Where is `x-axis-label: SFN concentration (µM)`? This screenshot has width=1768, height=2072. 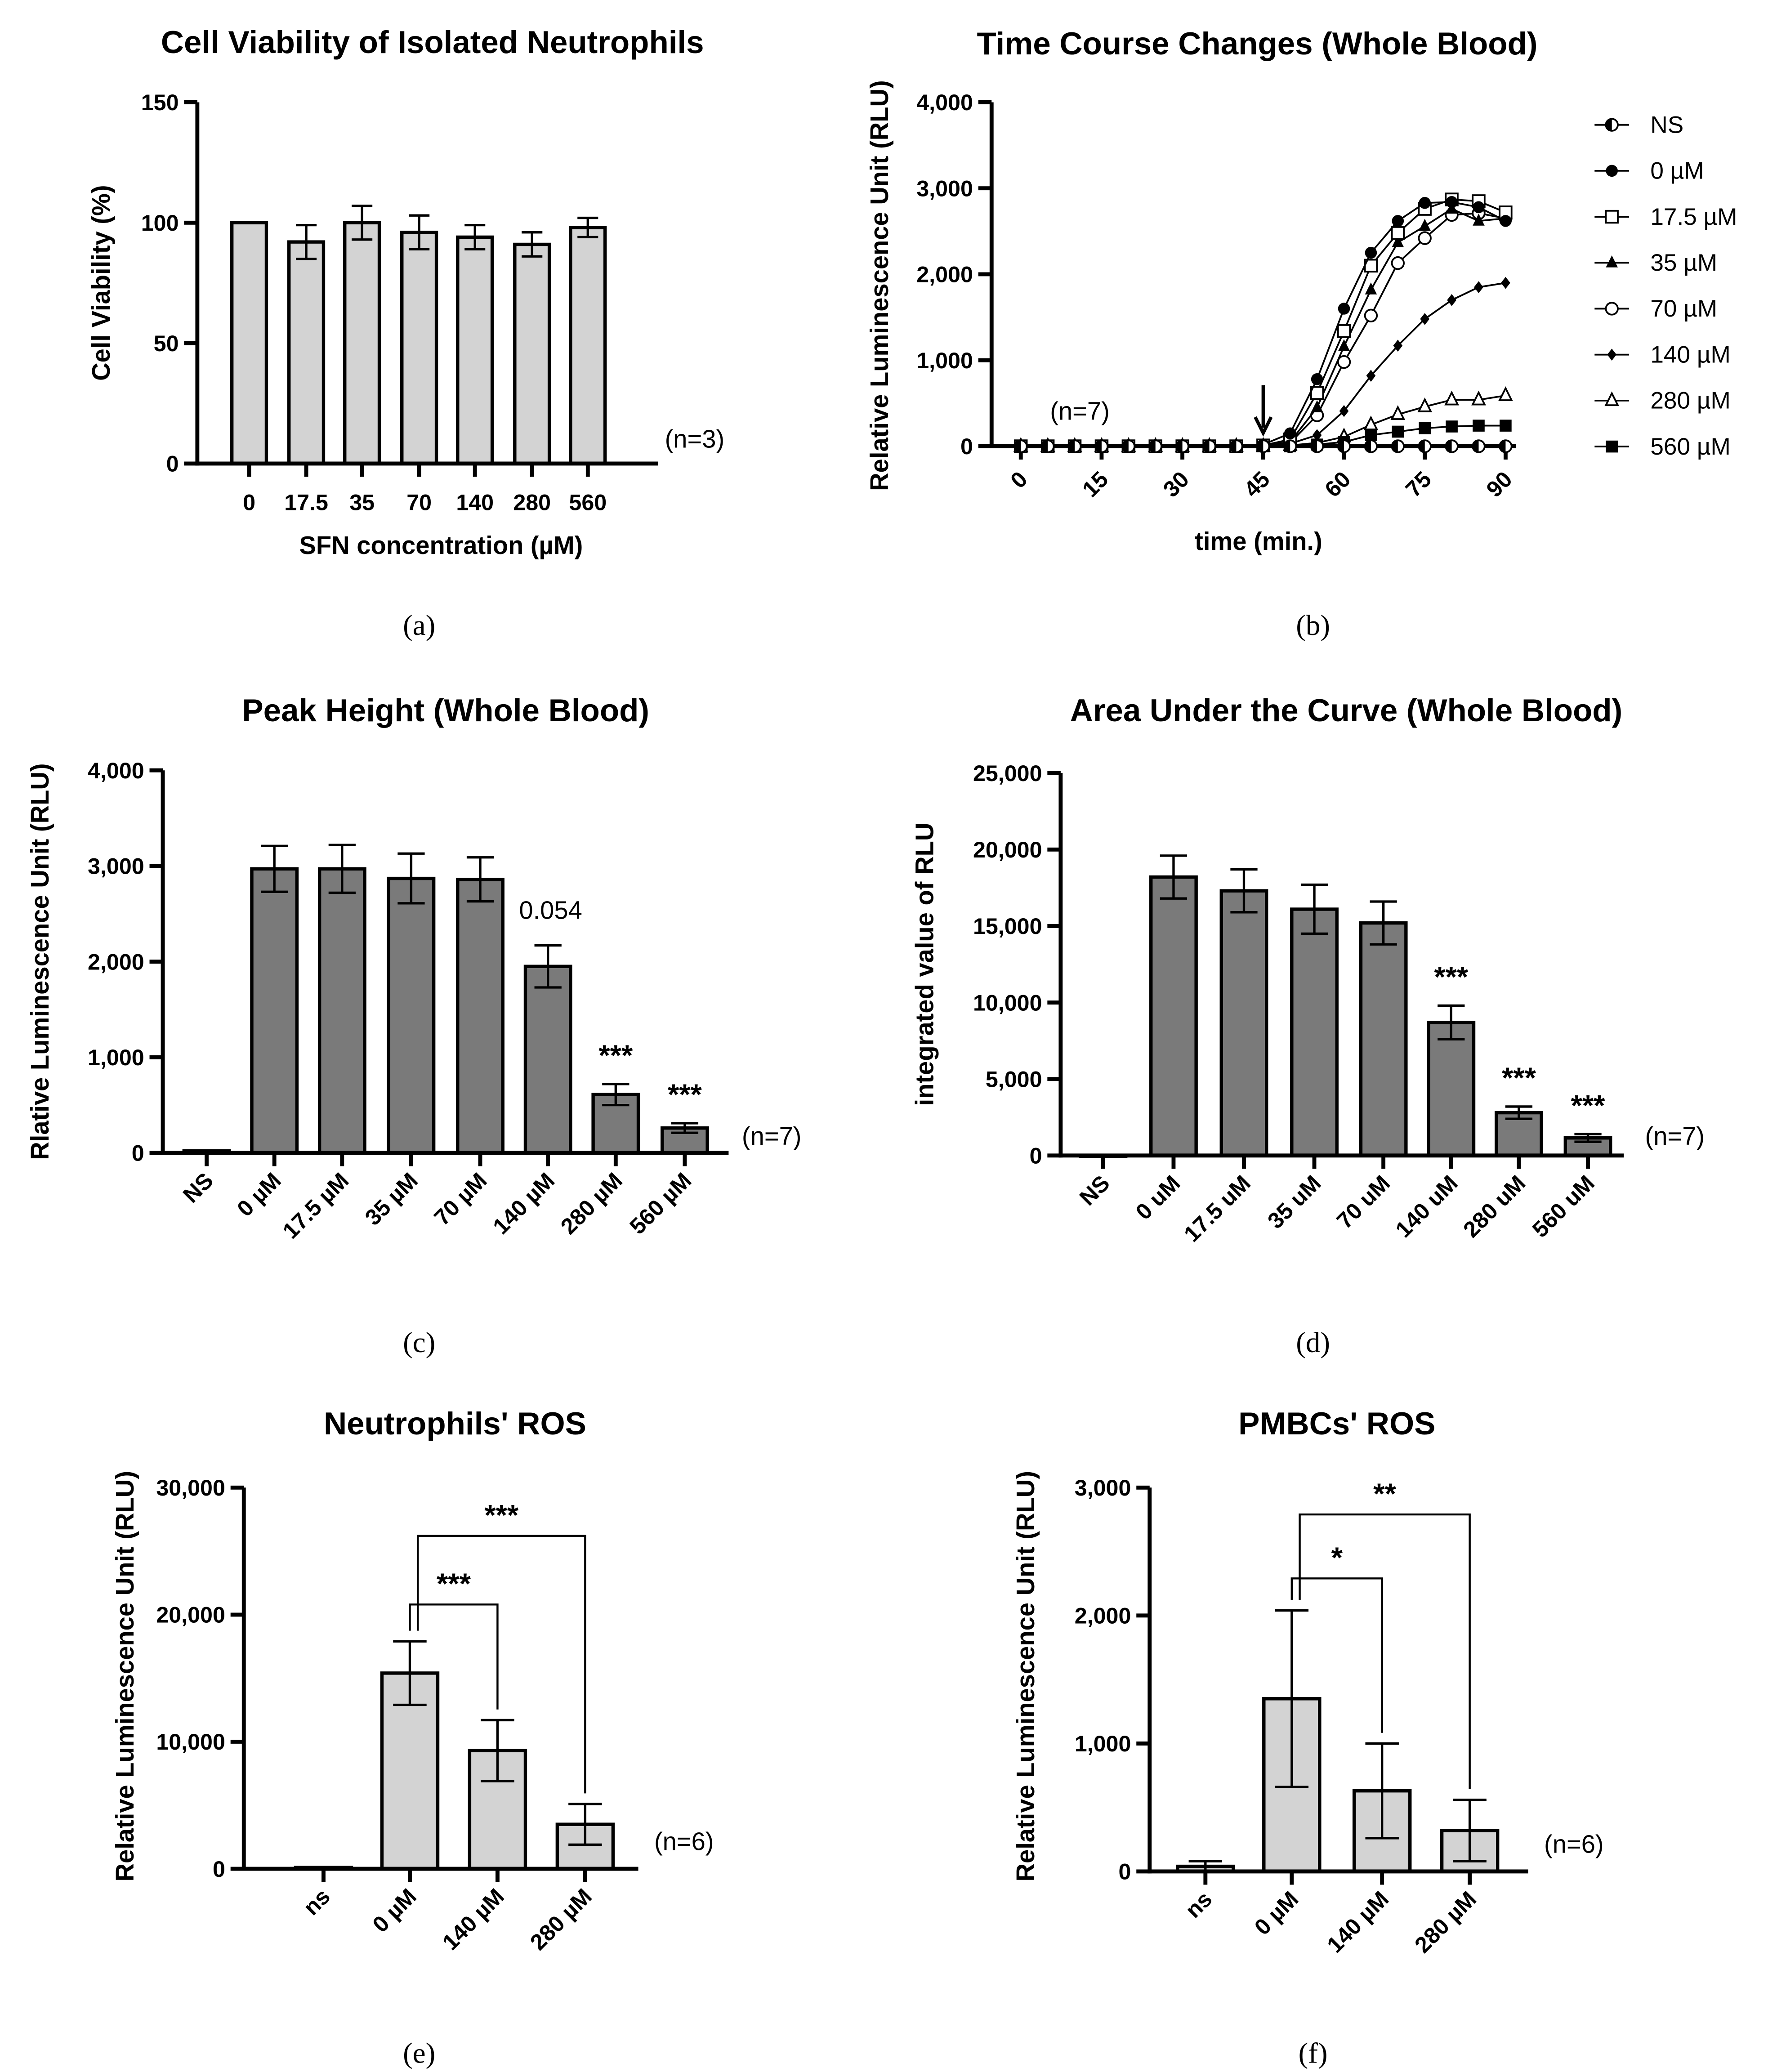
x-axis-label: SFN concentration (µM) is located at coordinates (441, 545).